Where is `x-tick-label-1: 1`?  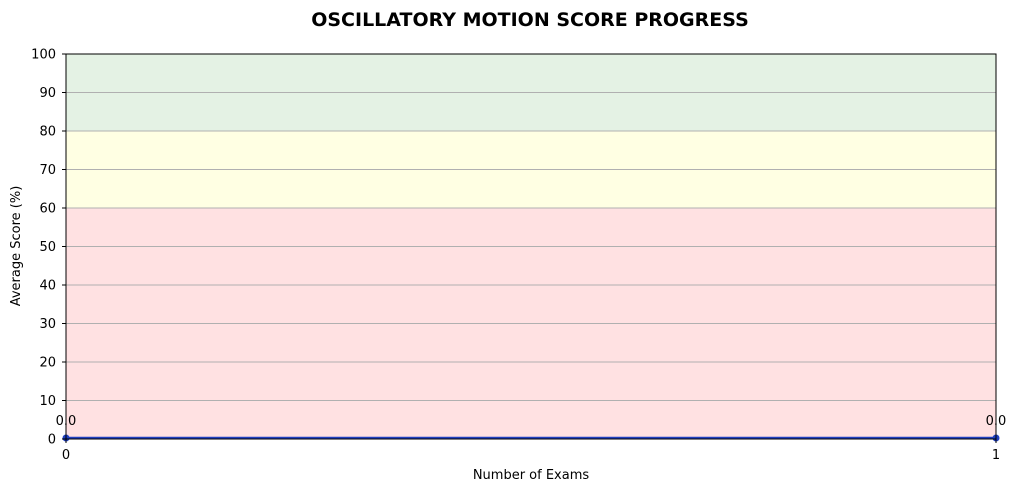 x-tick-label-1: 1 is located at coordinates (996, 455).